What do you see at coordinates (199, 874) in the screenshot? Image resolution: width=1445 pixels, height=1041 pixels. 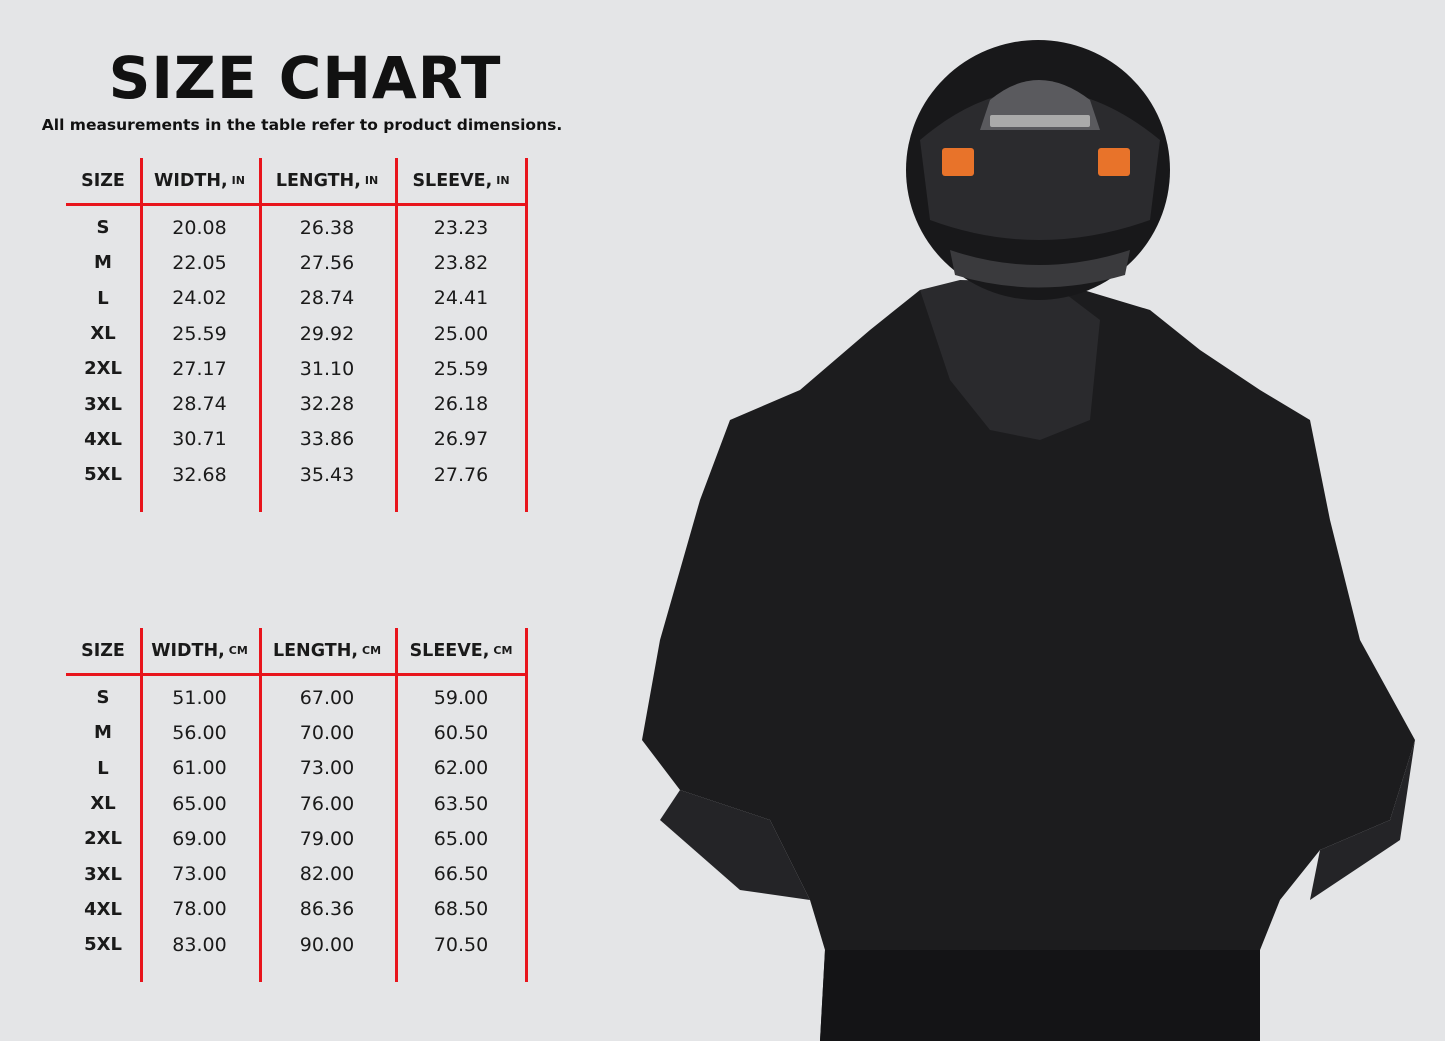 I see `cell-width: 73.00` at bounding box center [199, 874].